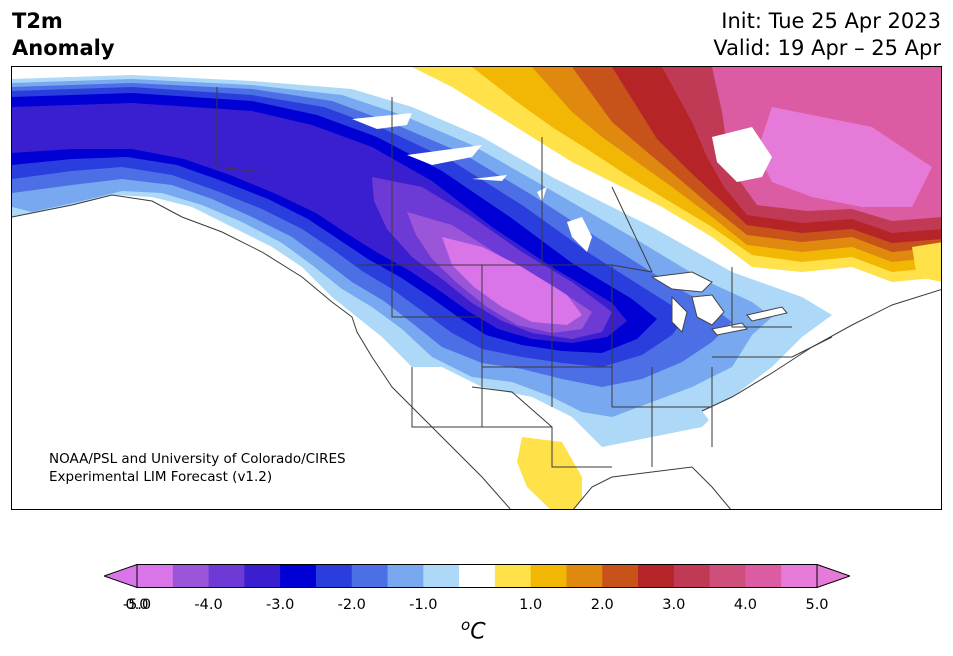 This screenshot has width=953, height=656. What do you see at coordinates (472, 182) in the screenshot?
I see `canadian-lakes` at bounding box center [472, 182].